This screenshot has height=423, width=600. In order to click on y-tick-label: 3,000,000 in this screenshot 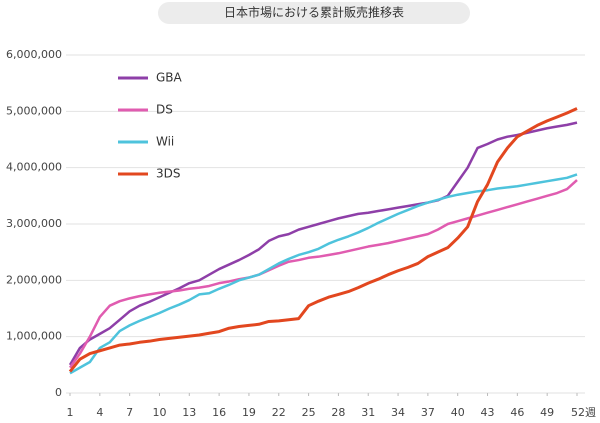, I will do `click(34, 223)`.